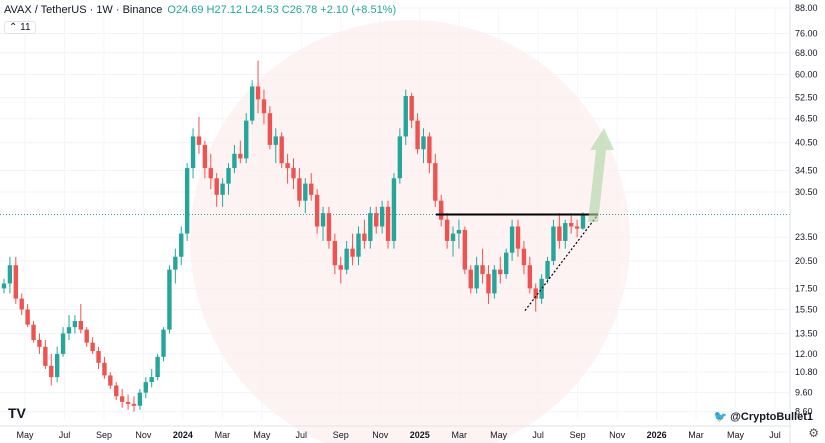 This screenshot has width=825, height=443. Describe the element at coordinates (806, 53) in the screenshot. I see `price-tick-label: 68.00` at that location.